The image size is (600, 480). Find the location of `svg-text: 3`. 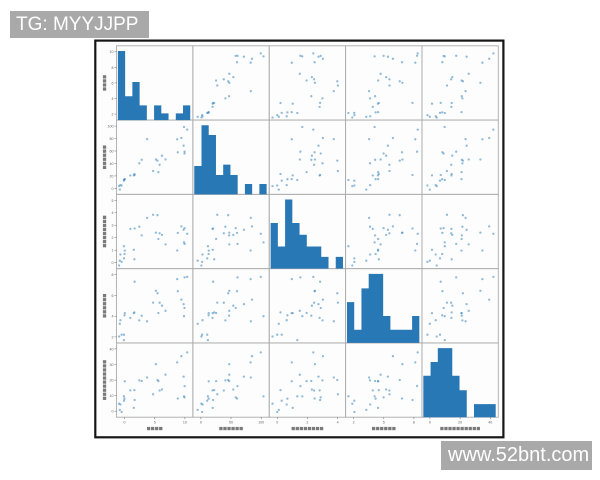

svg-text: 3 is located at coordinates (113, 226).